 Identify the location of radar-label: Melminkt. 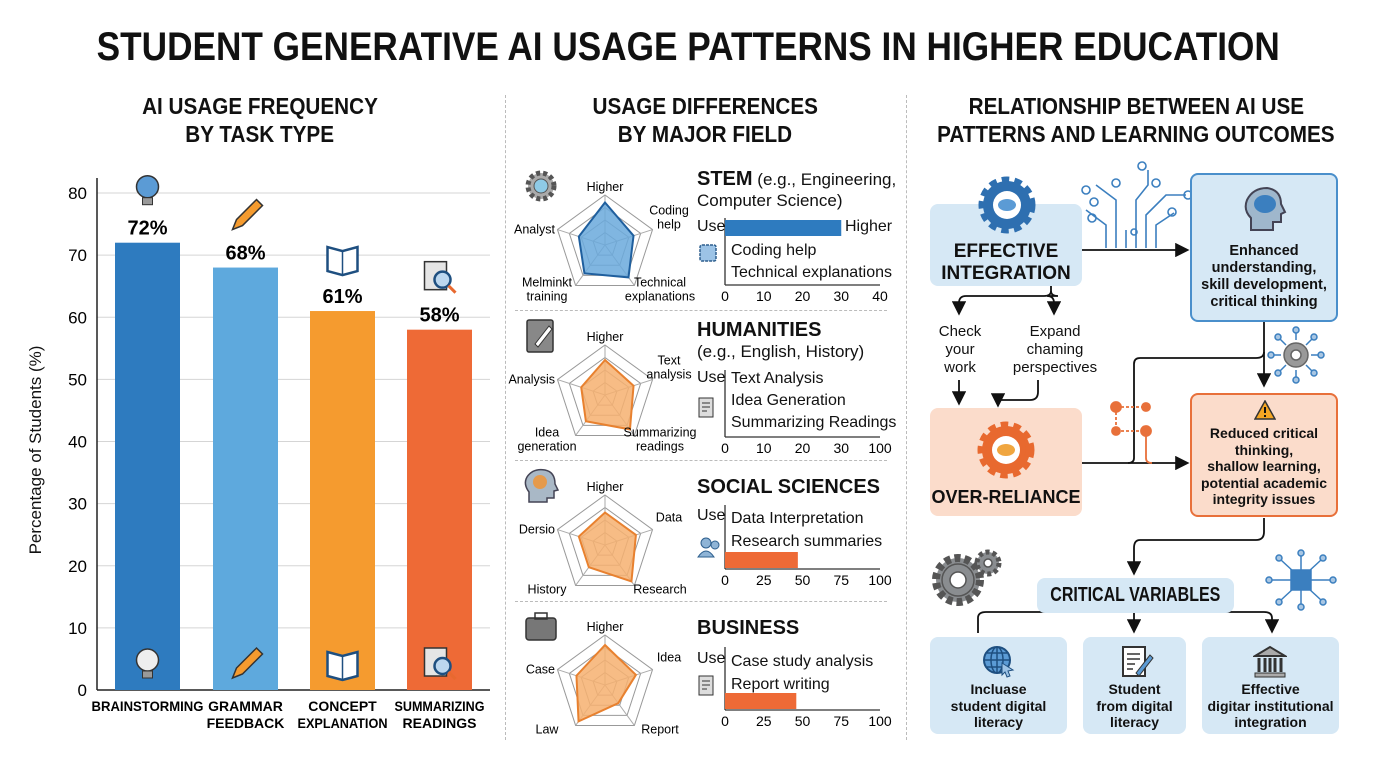
(547, 283).